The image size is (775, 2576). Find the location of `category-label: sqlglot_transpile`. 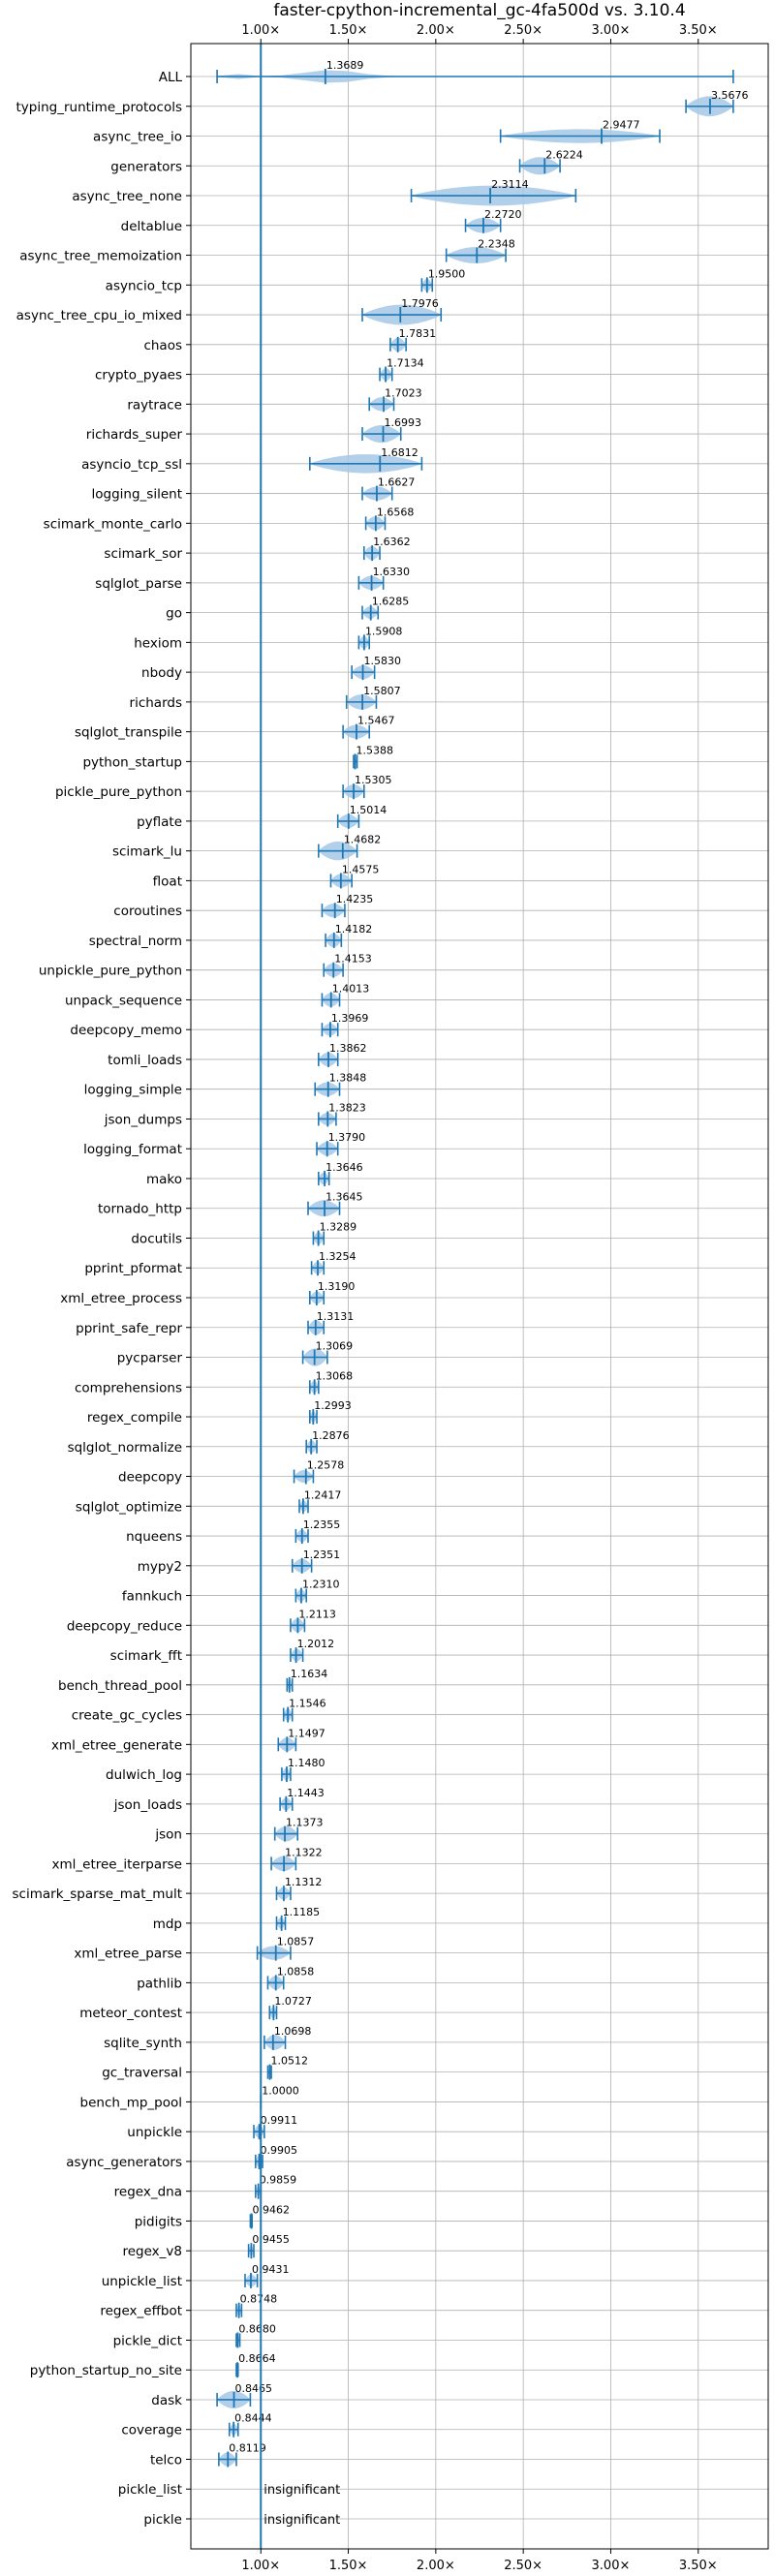

category-label: sqlglot_transpile is located at coordinates (128, 733).